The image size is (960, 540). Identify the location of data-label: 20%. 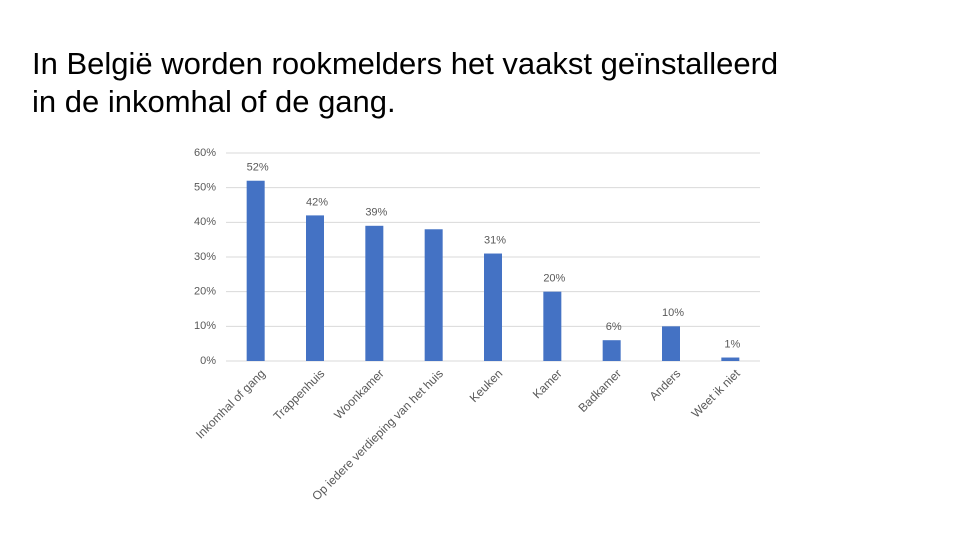
(554, 279).